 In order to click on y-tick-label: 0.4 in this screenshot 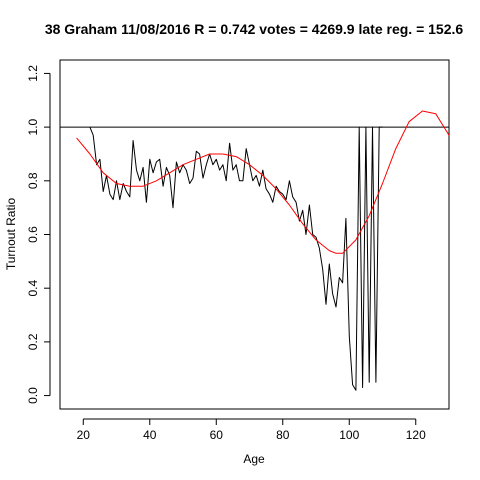, I will do `click(33, 288)`.